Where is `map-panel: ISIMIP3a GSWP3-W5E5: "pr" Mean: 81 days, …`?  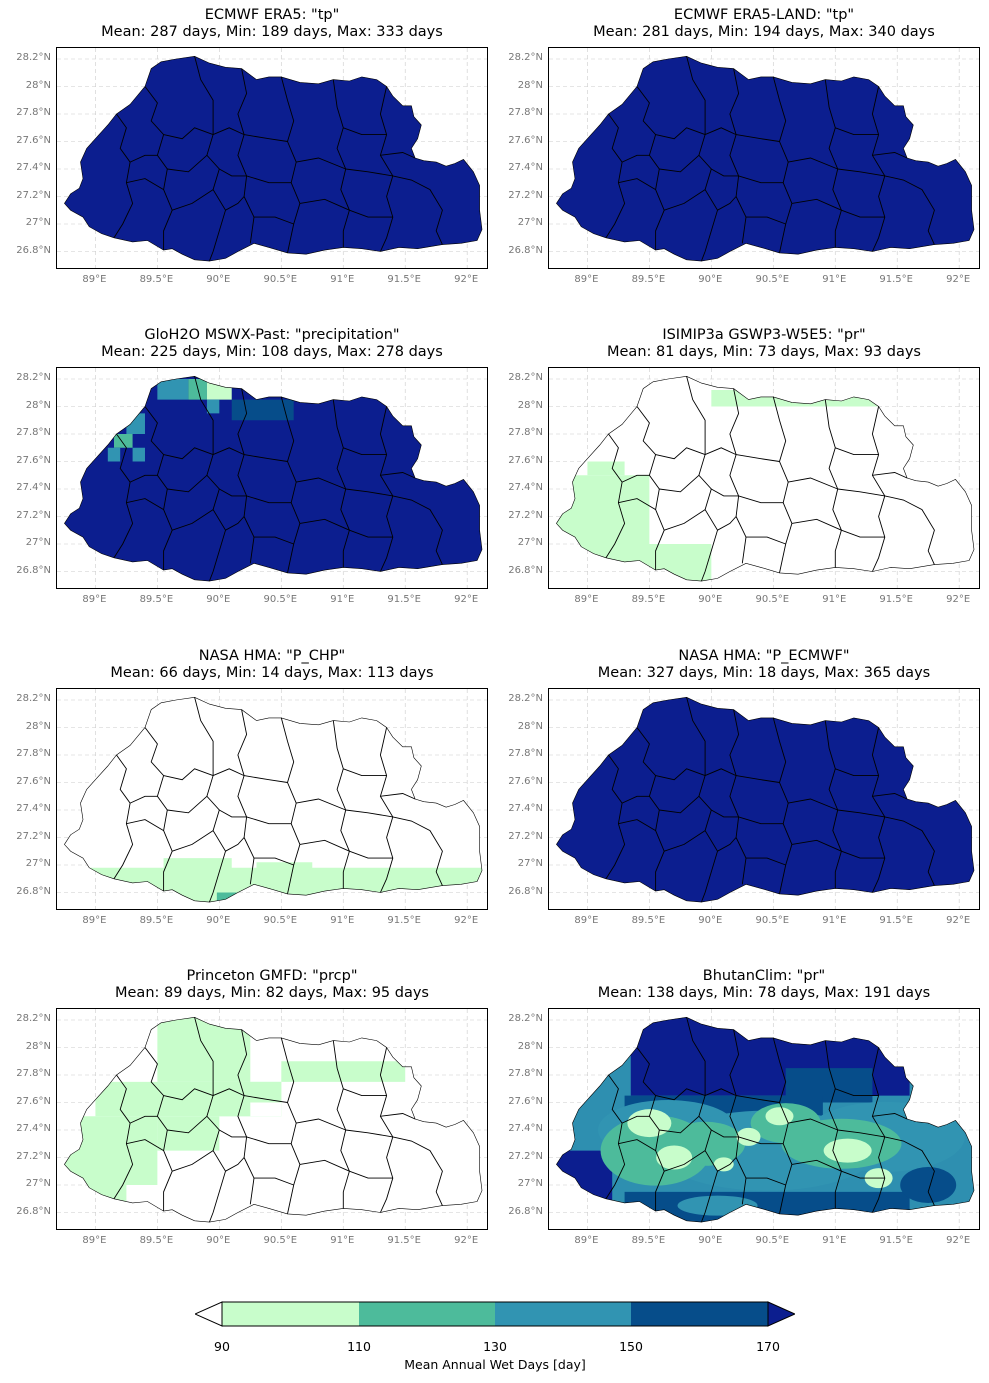 map-panel: ISIMIP3a GSWP3-W5E5: "pr" Mean: 81 days, … is located at coordinates (744, 466).